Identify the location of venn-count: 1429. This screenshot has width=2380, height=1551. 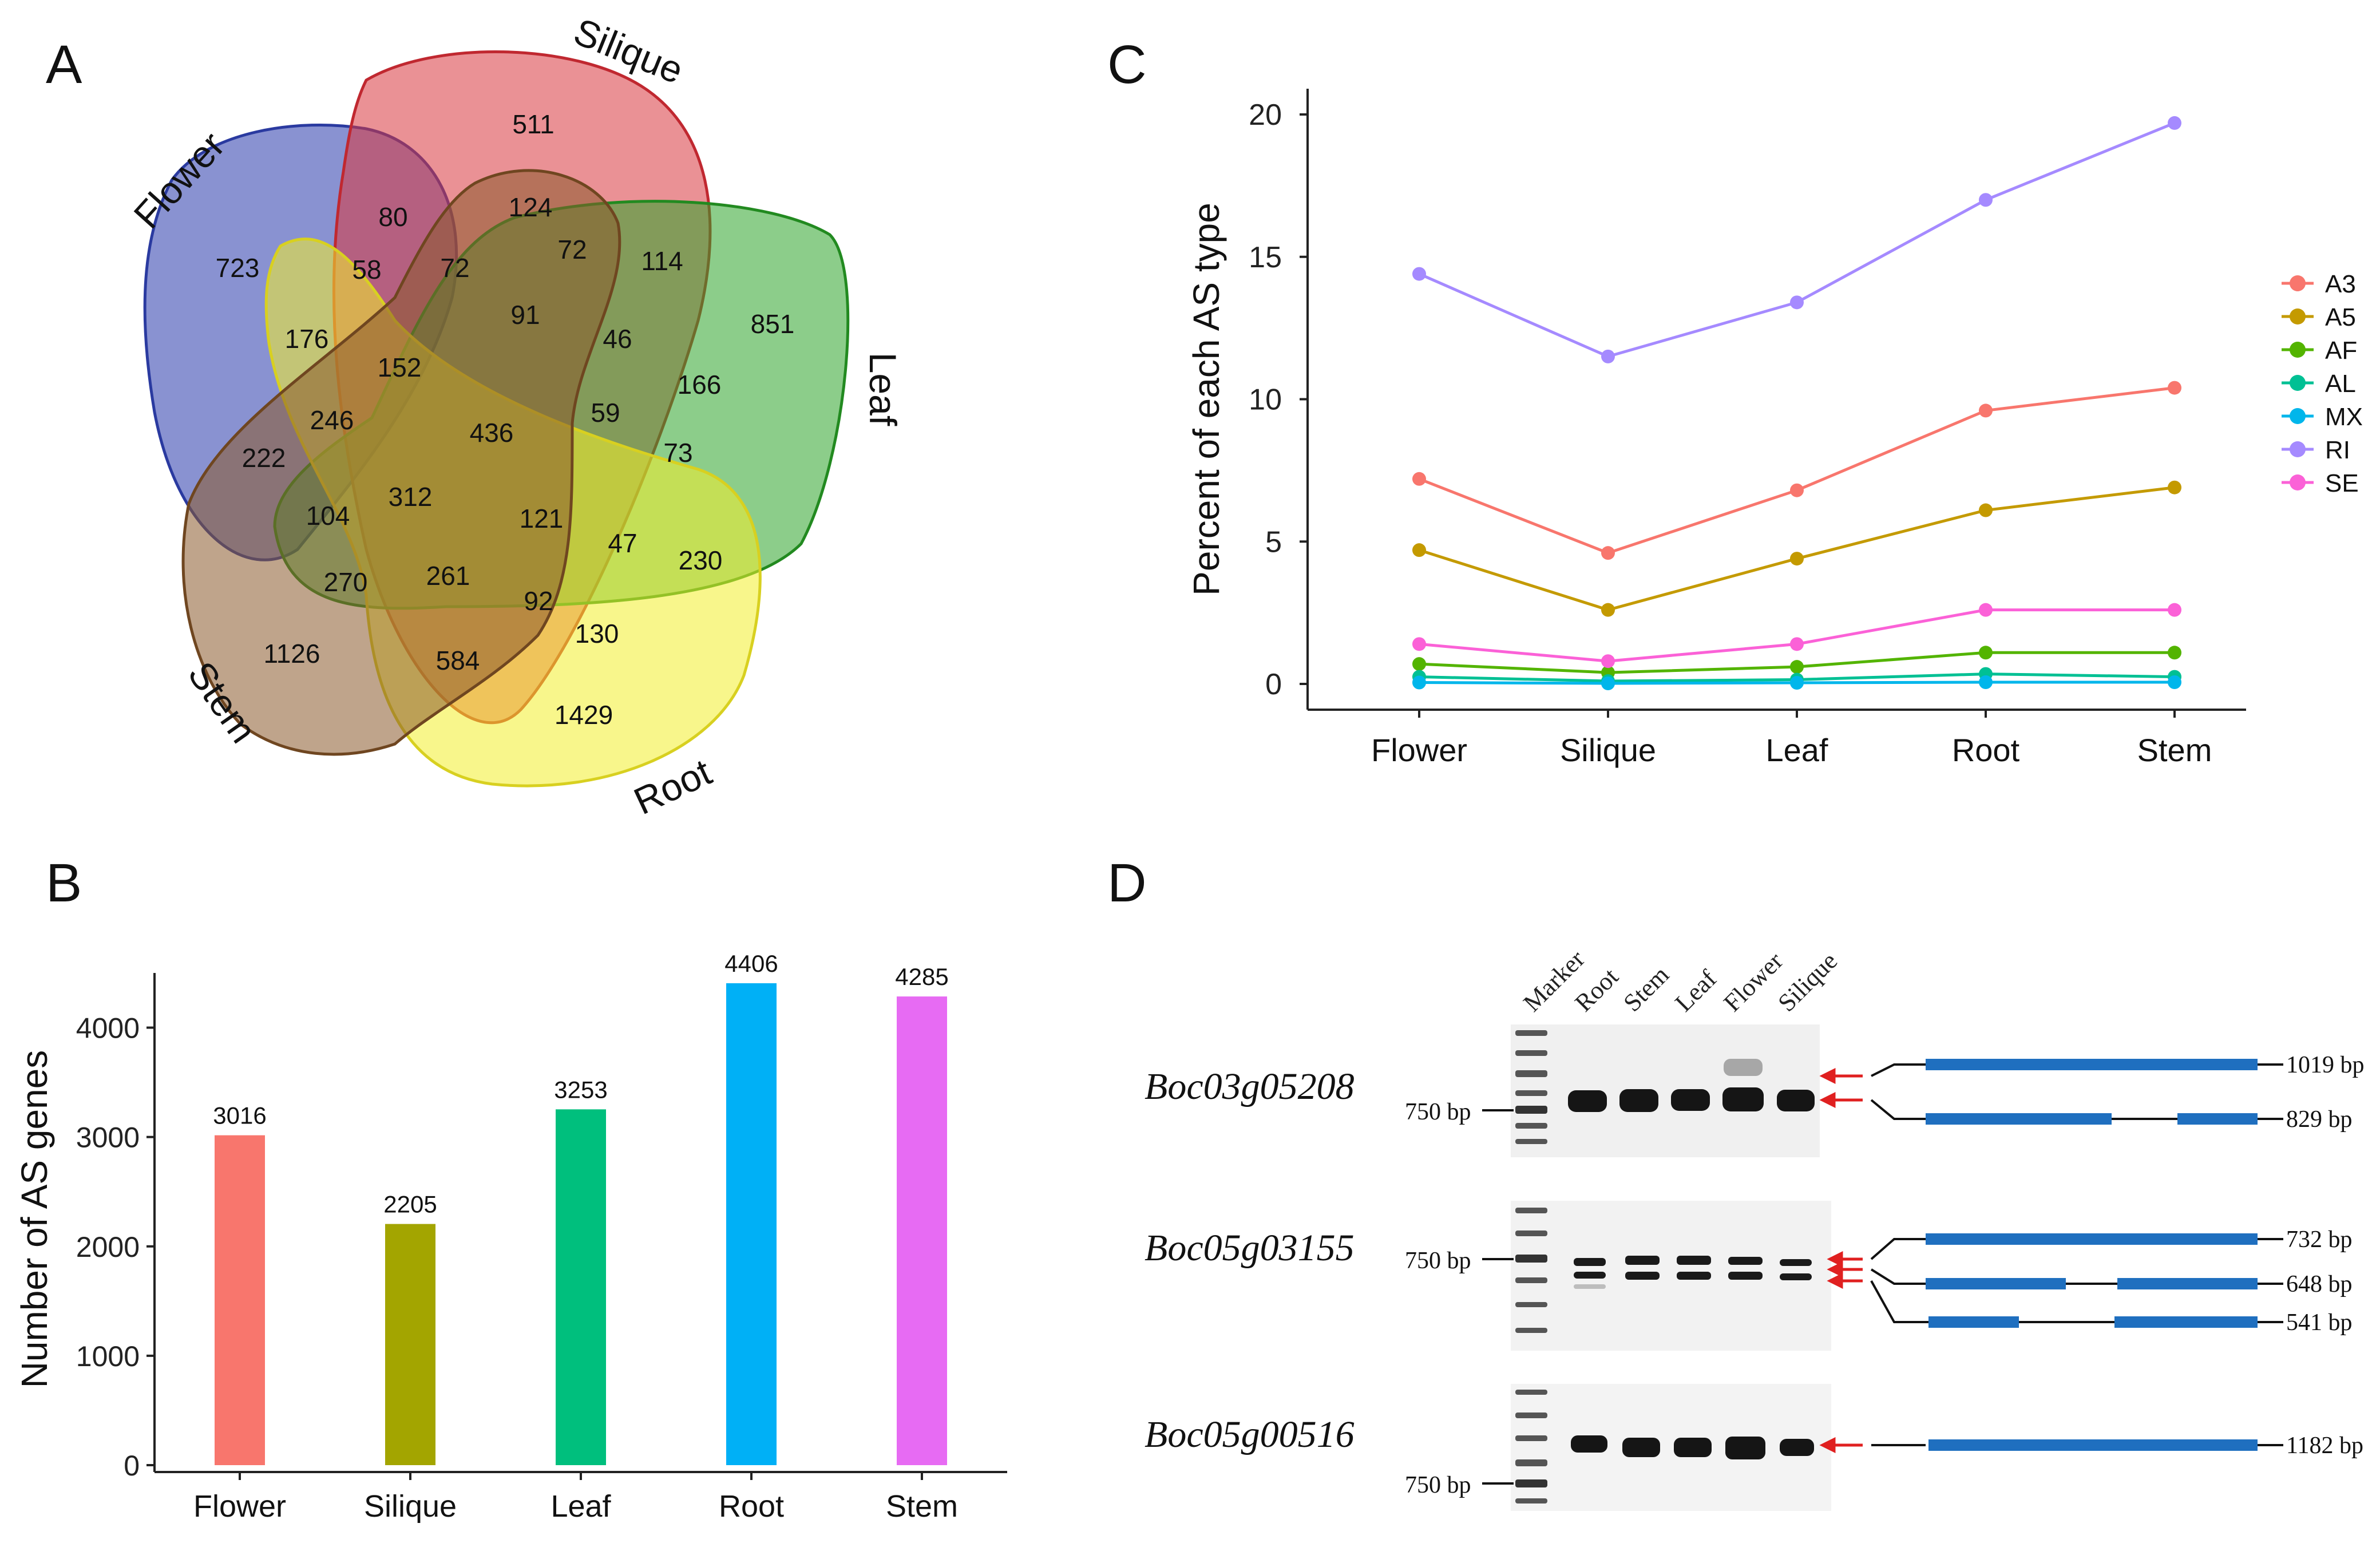
(584, 715).